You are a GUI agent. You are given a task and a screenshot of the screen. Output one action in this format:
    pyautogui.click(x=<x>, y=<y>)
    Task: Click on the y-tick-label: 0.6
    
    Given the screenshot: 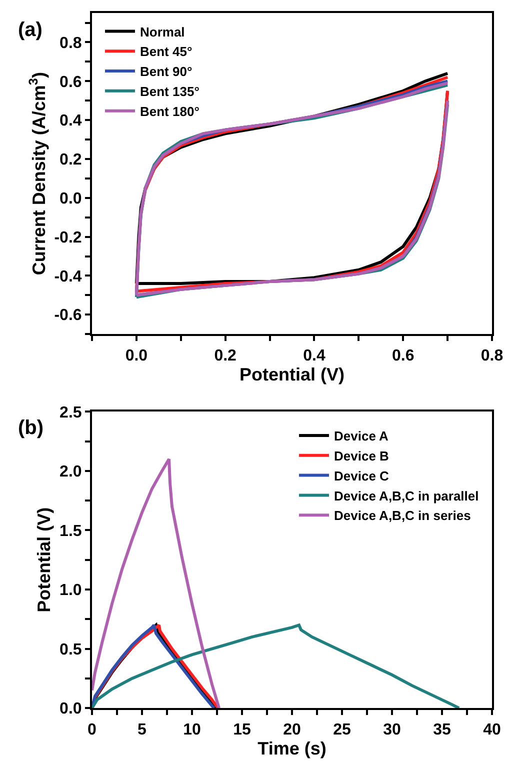 What is the action you would take?
    pyautogui.click(x=71, y=82)
    